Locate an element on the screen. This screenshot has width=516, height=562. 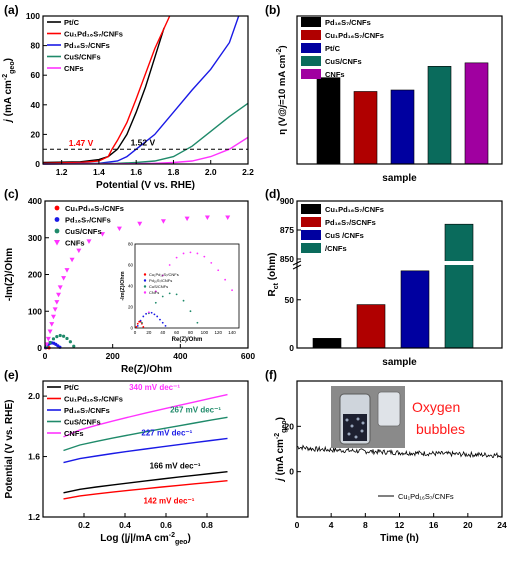
text-part: =10 mA cm is located at coordinates (282, 80).